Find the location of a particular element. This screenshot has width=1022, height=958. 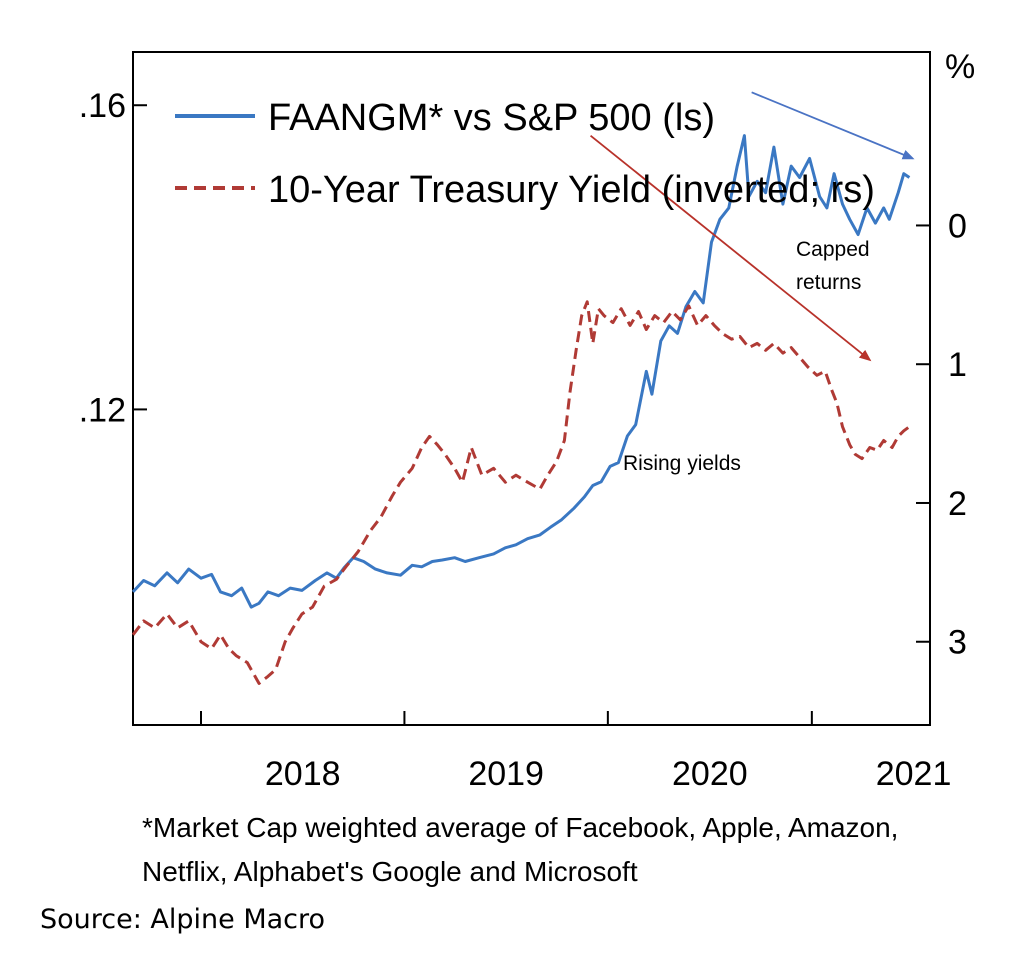

right-y-tick-label: 3 is located at coordinates (957, 643).